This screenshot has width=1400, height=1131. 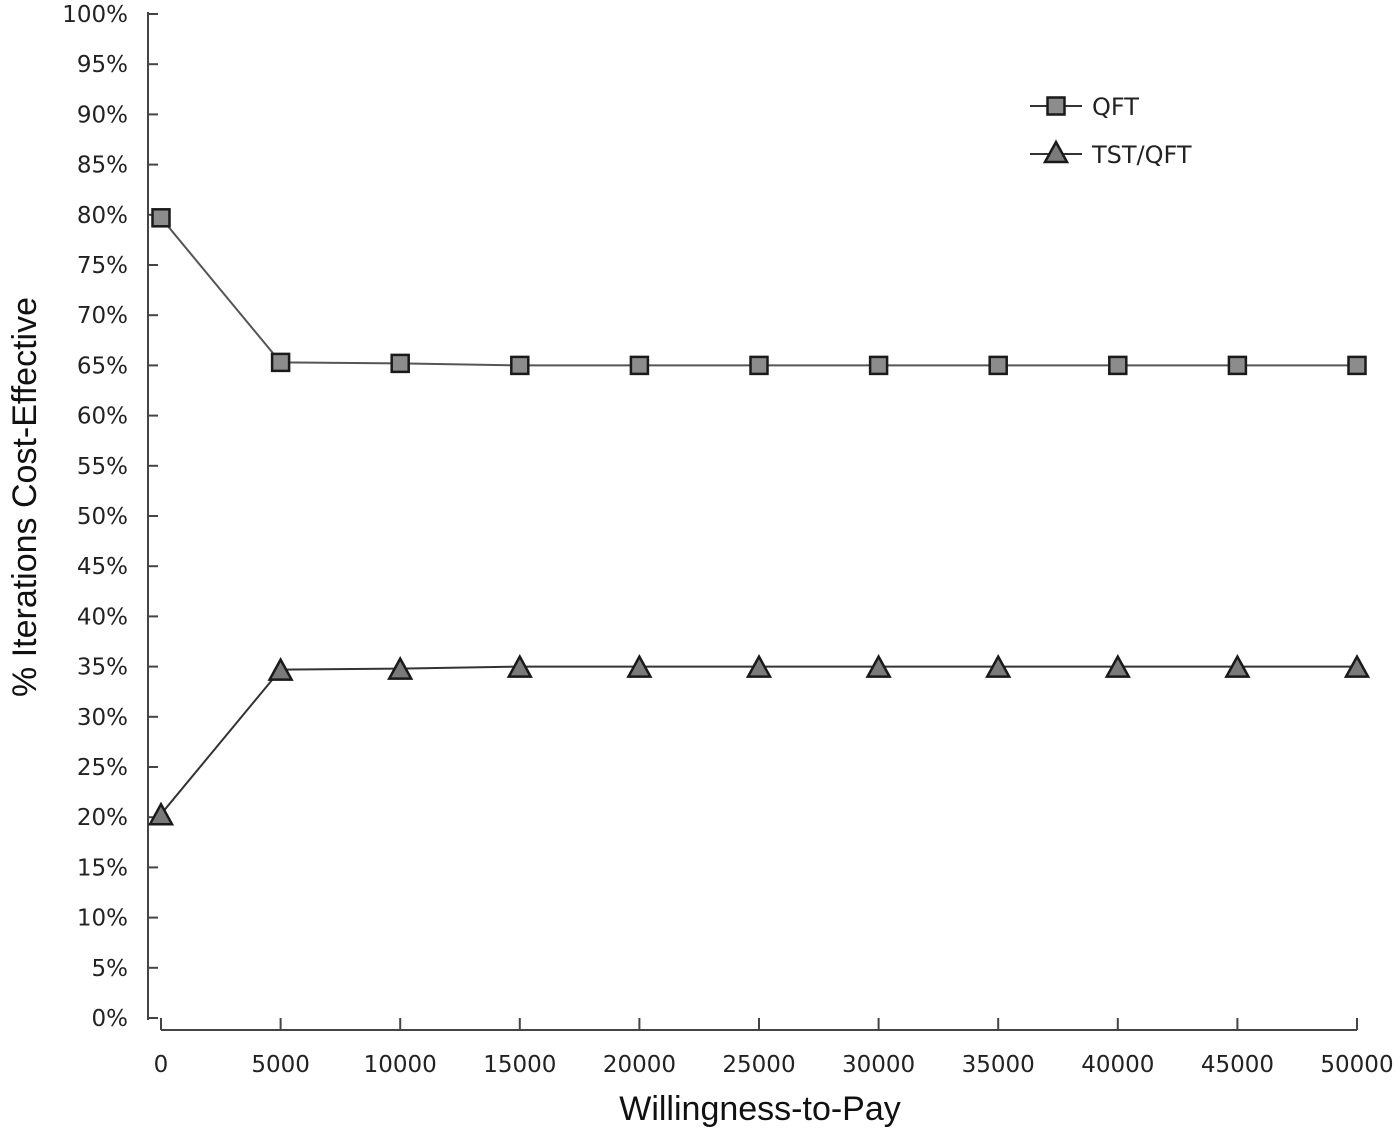 What do you see at coordinates (758, 1065) in the screenshot?
I see `x-tick-label: 25000` at bounding box center [758, 1065].